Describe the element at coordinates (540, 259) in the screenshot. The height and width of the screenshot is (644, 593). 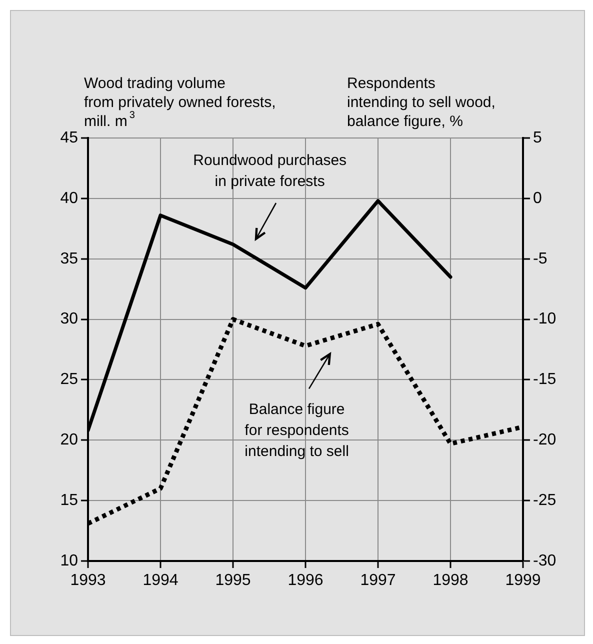
I see `y2-tick-label: -5` at that location.